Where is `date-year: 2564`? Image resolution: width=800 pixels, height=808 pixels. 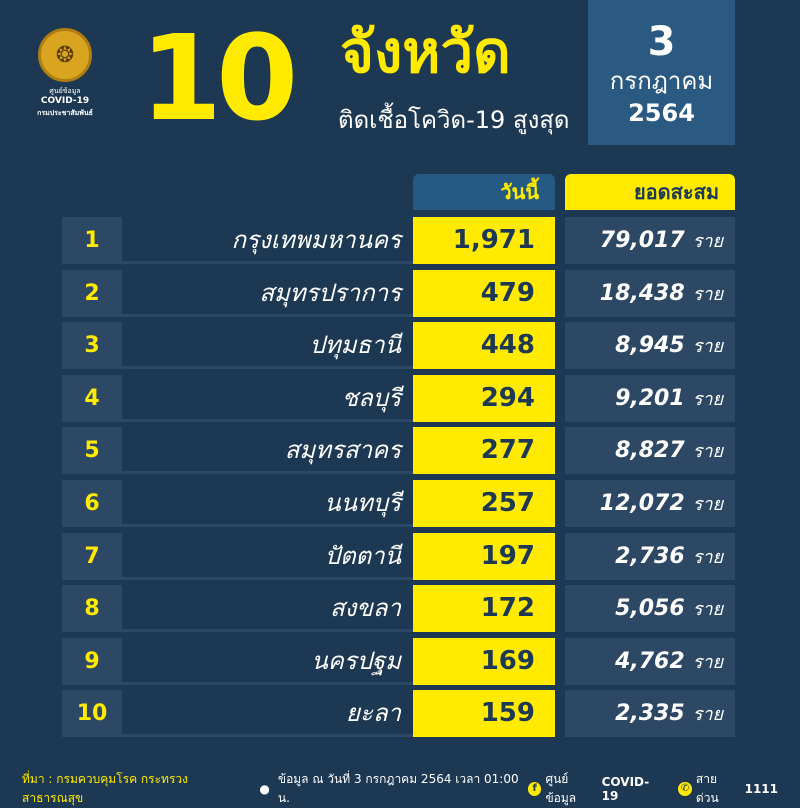
date-year: 2564 is located at coordinates (661, 113).